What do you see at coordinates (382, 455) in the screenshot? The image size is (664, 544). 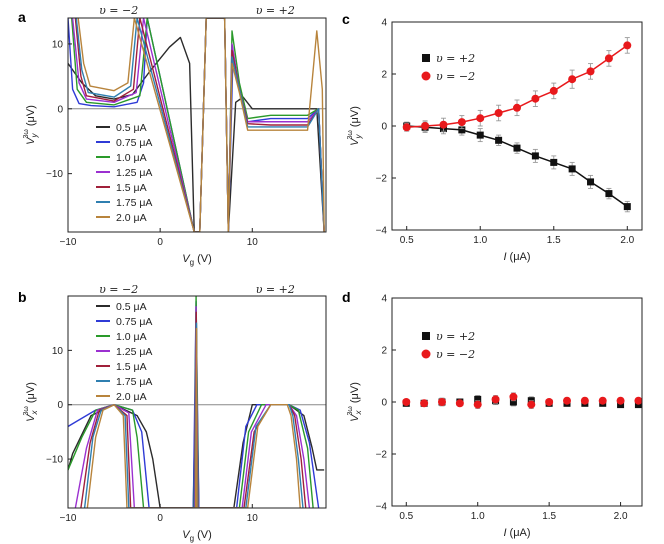 I see `y-tick-label: −2` at bounding box center [382, 455].